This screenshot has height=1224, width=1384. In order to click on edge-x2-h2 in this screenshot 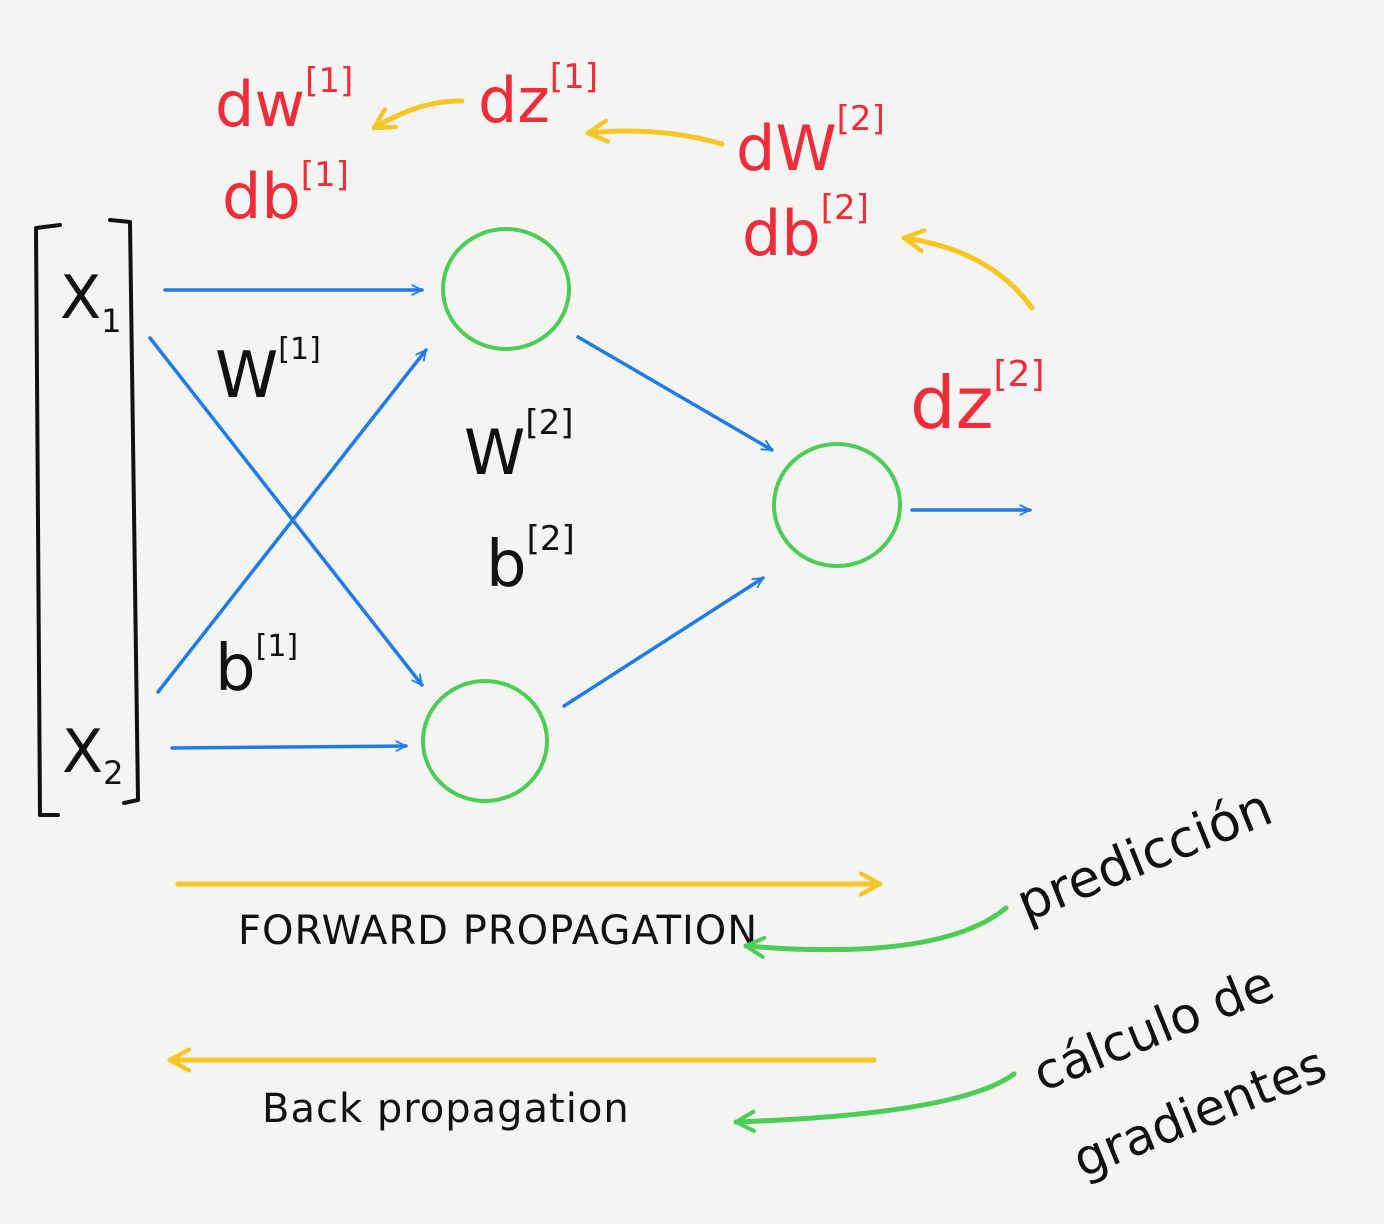, I will do `click(289, 746)`.